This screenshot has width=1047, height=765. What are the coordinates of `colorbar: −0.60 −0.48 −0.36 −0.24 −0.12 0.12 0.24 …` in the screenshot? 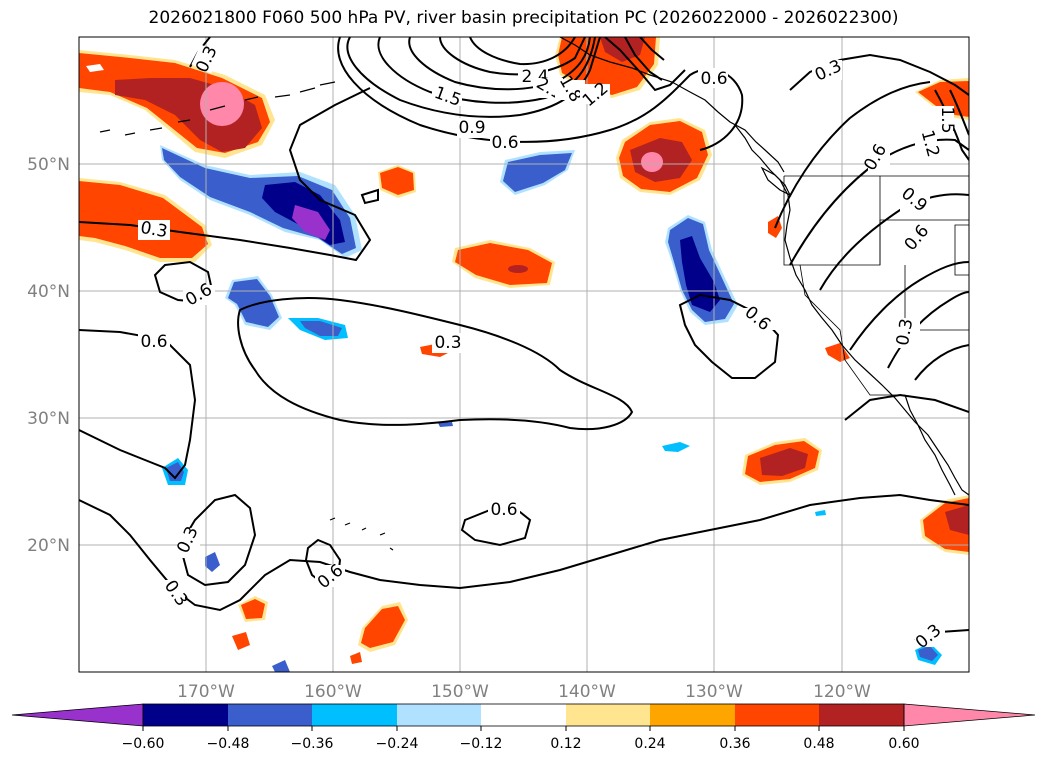 It's located at (523, 727).